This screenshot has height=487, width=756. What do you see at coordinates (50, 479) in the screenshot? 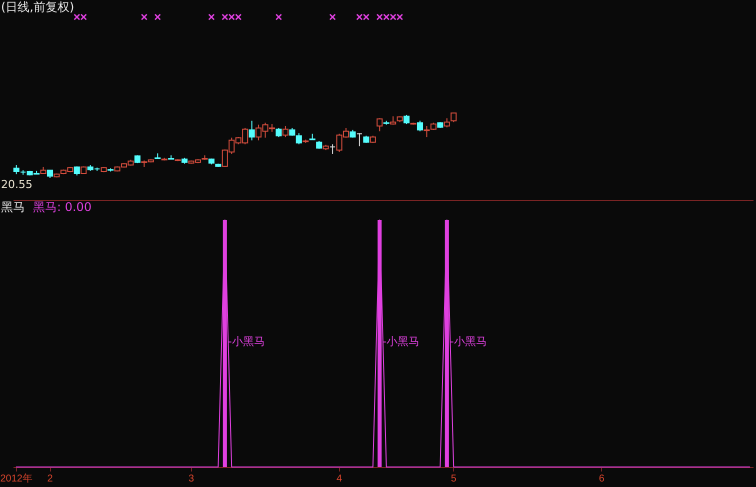
I see `x-tick-label: 2` at bounding box center [50, 479].